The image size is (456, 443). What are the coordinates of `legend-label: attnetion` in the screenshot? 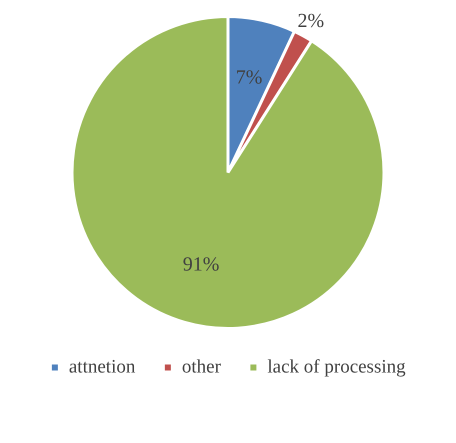 It's located at (102, 367).